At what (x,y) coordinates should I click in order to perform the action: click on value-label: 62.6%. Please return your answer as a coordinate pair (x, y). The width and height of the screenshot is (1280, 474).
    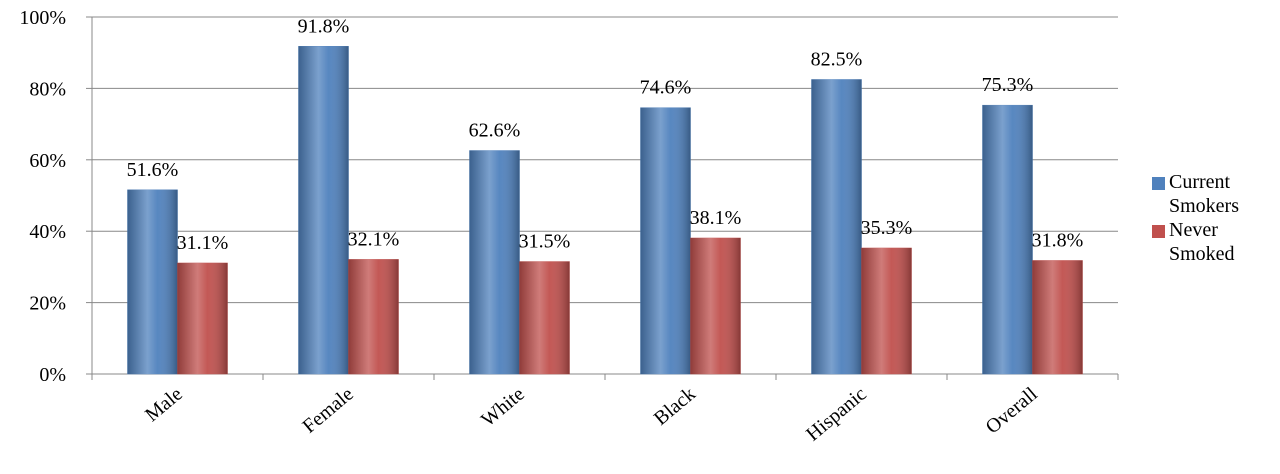
    Looking at the image, I should click on (495, 131).